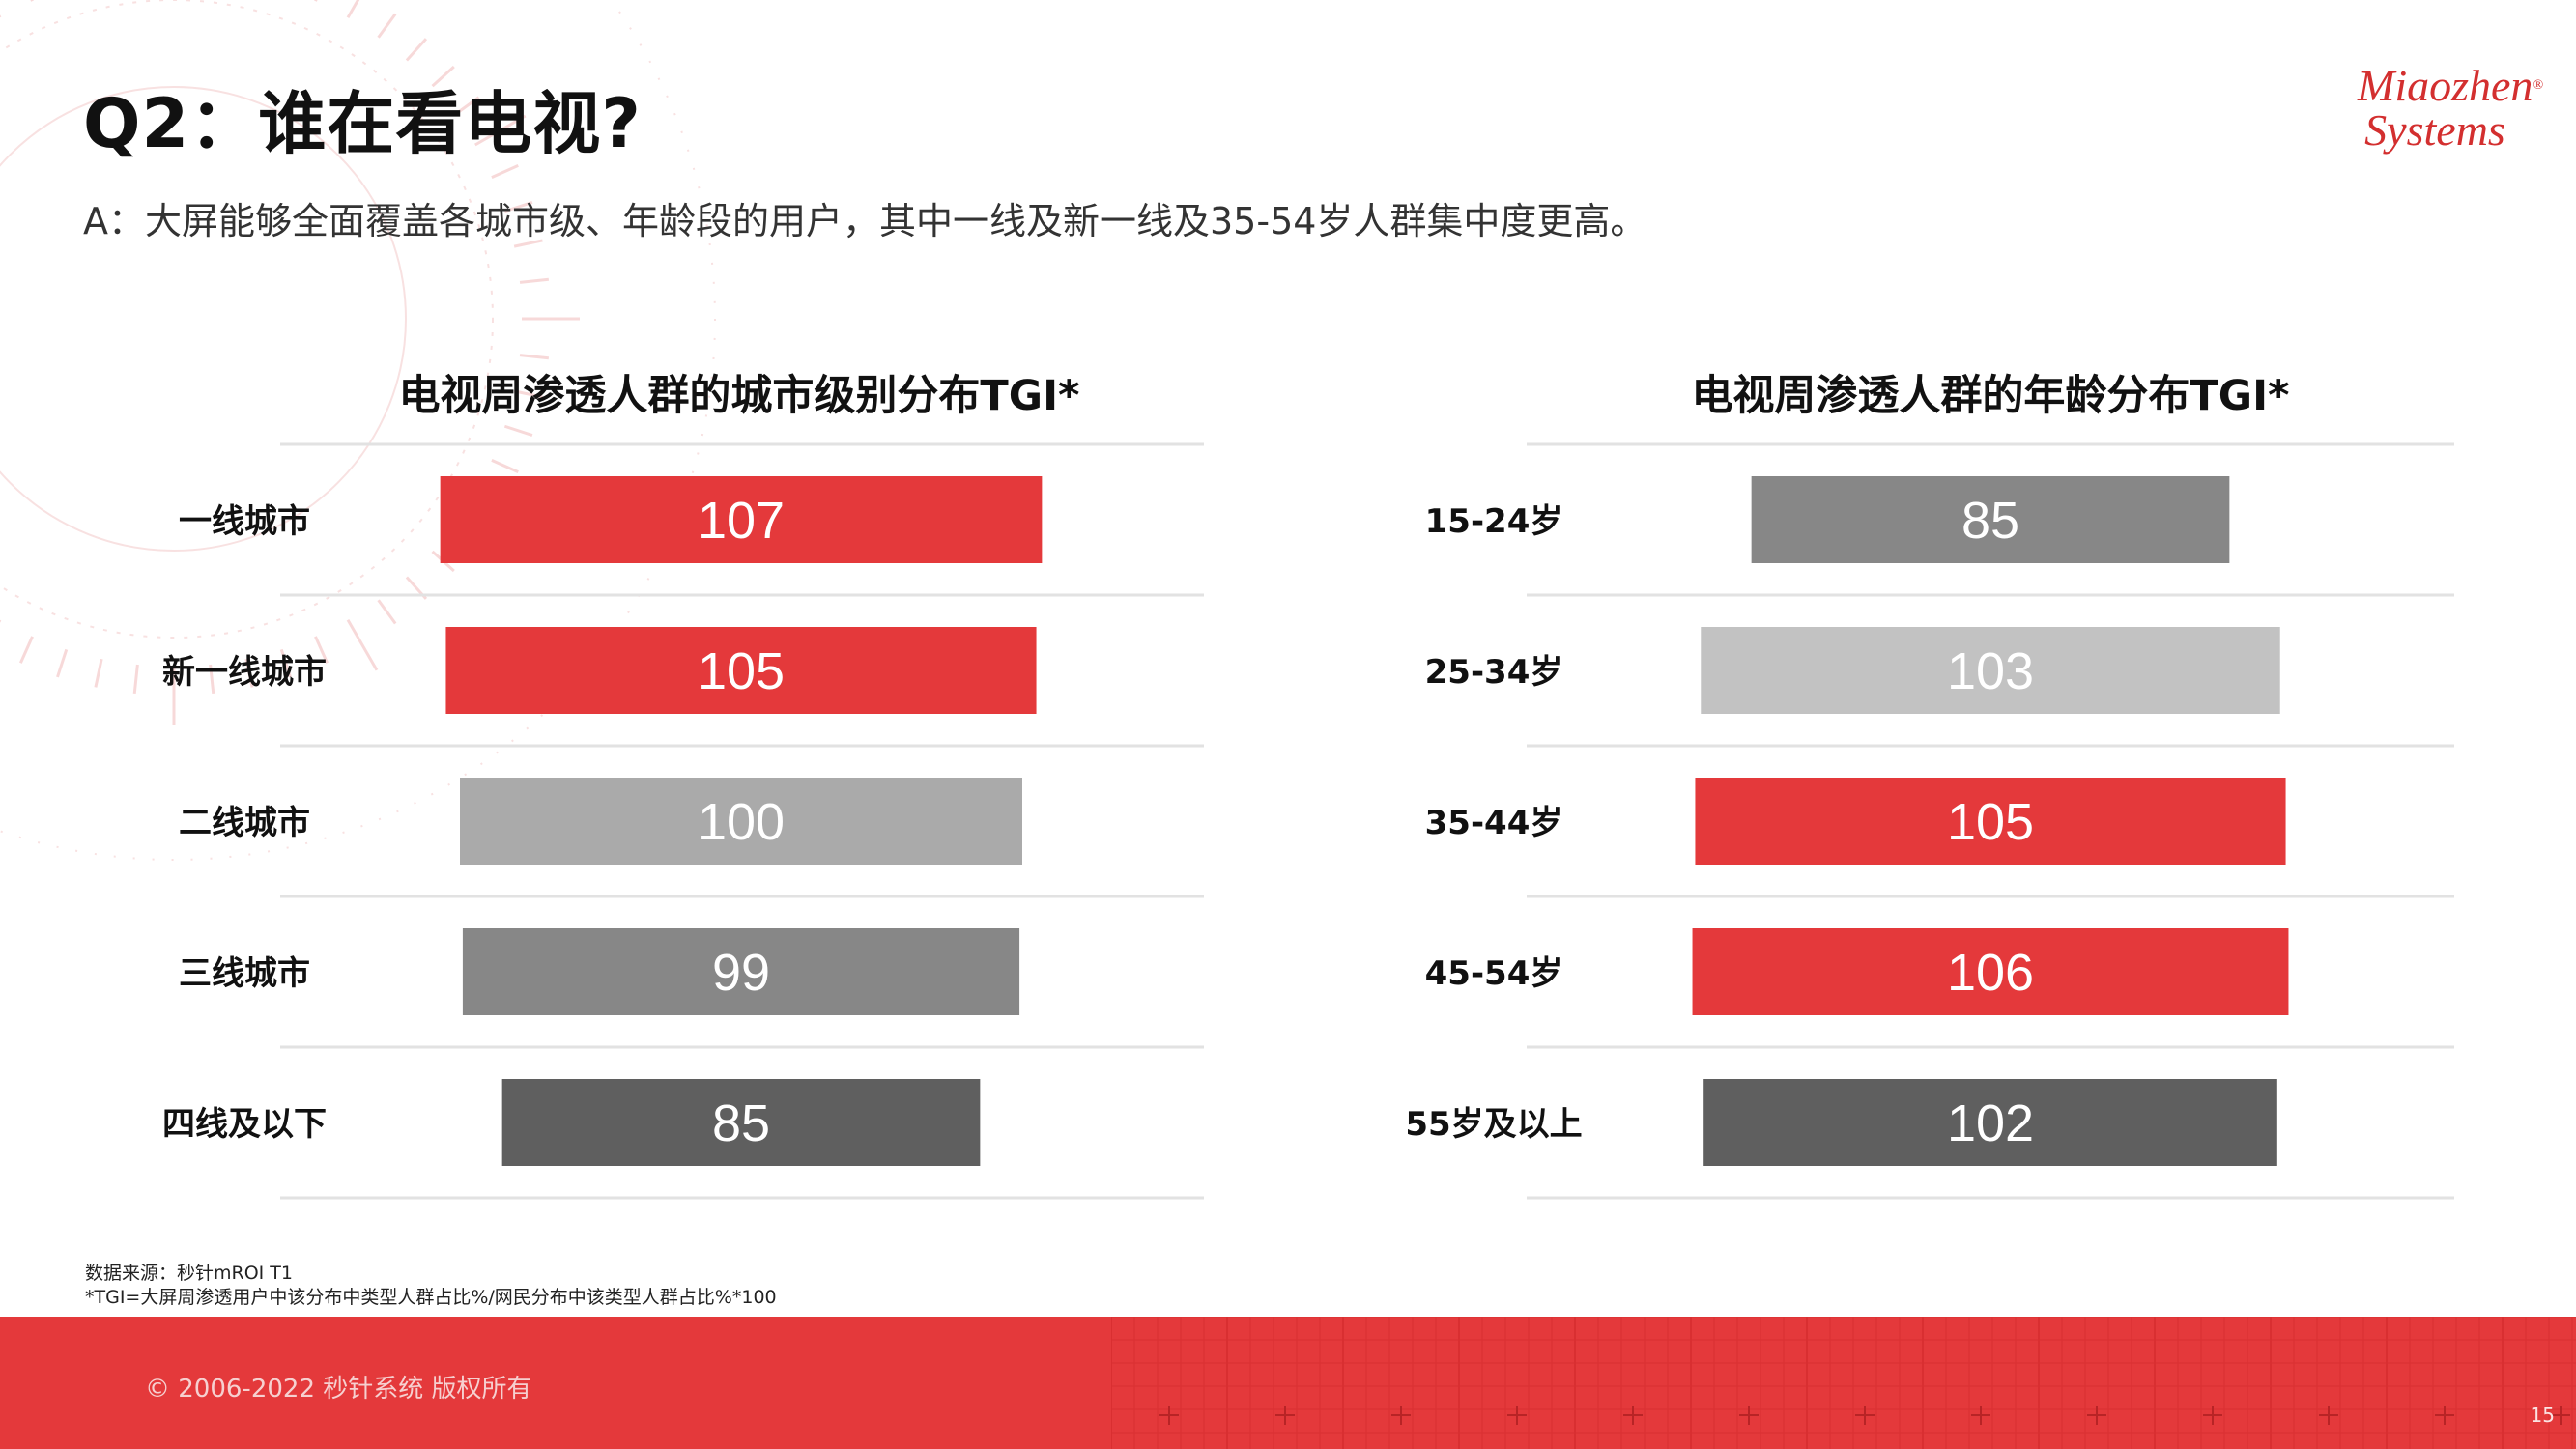 This screenshot has height=1449, width=2576. Describe the element at coordinates (245, 1124) in the screenshot. I see `category-label: 四线及以下` at that location.